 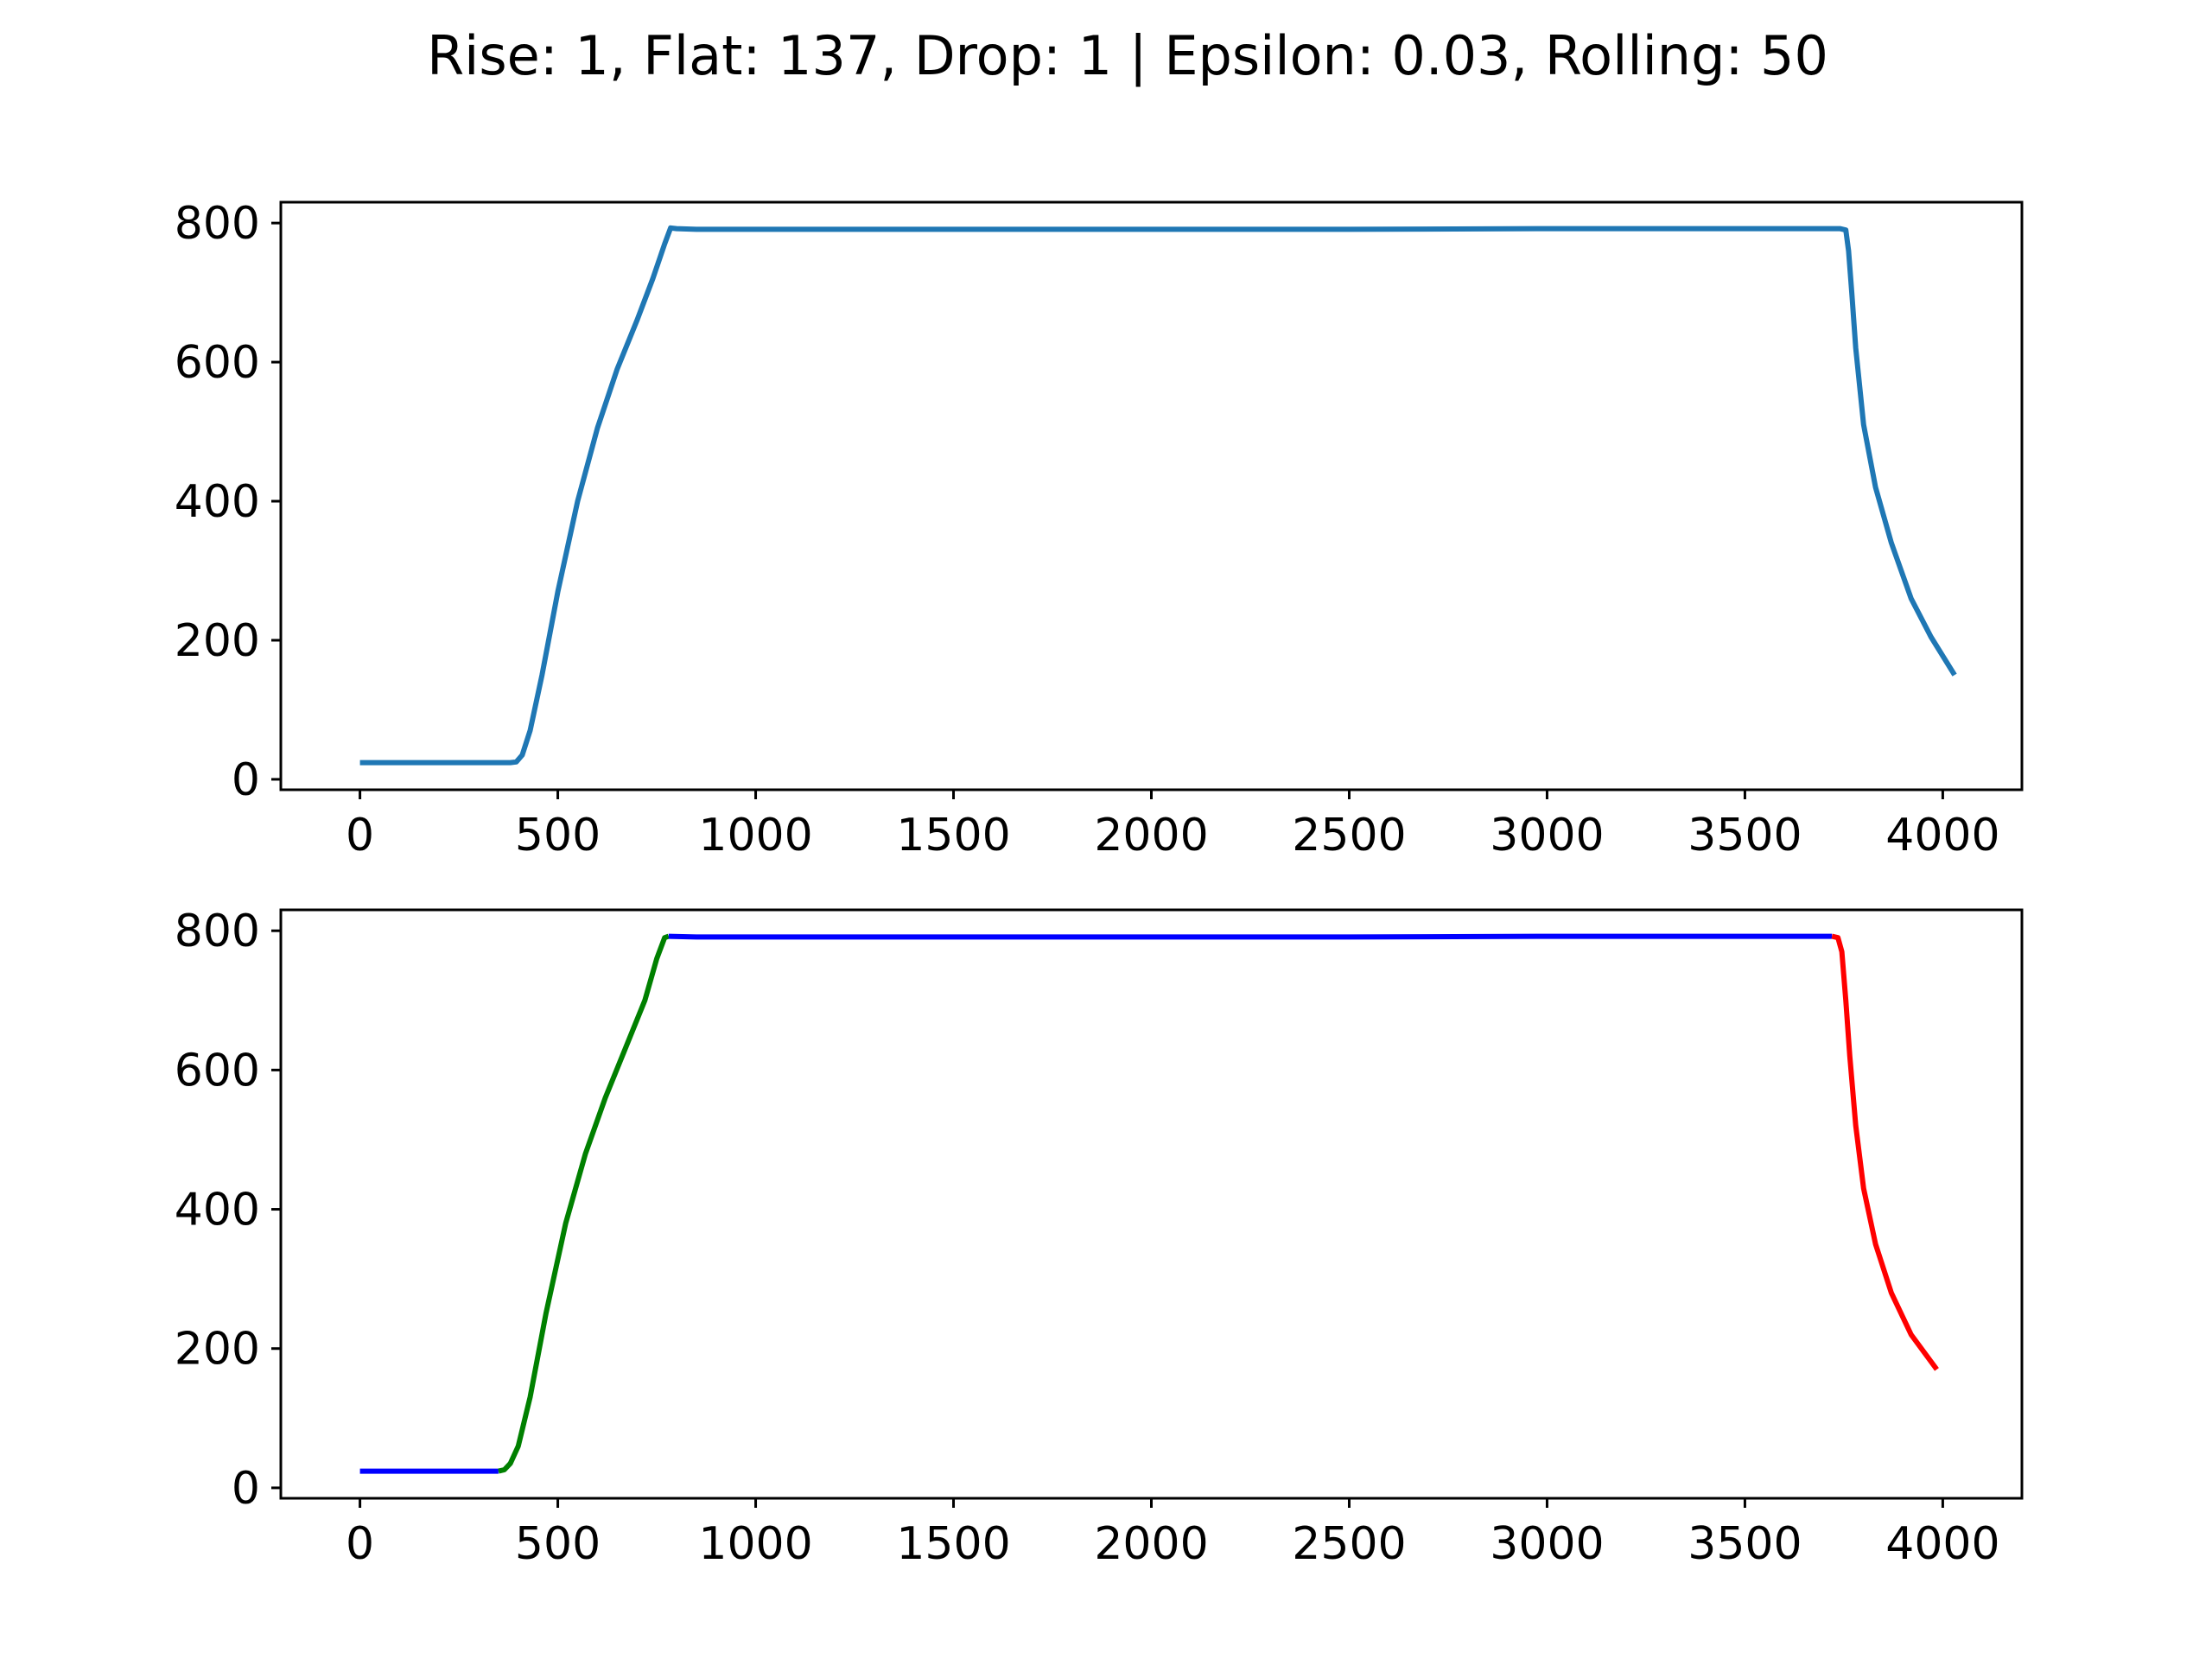 What do you see at coordinates (1349, 835) in the screenshot?
I see `top-plot-x-tick-label: 2500` at bounding box center [1349, 835].